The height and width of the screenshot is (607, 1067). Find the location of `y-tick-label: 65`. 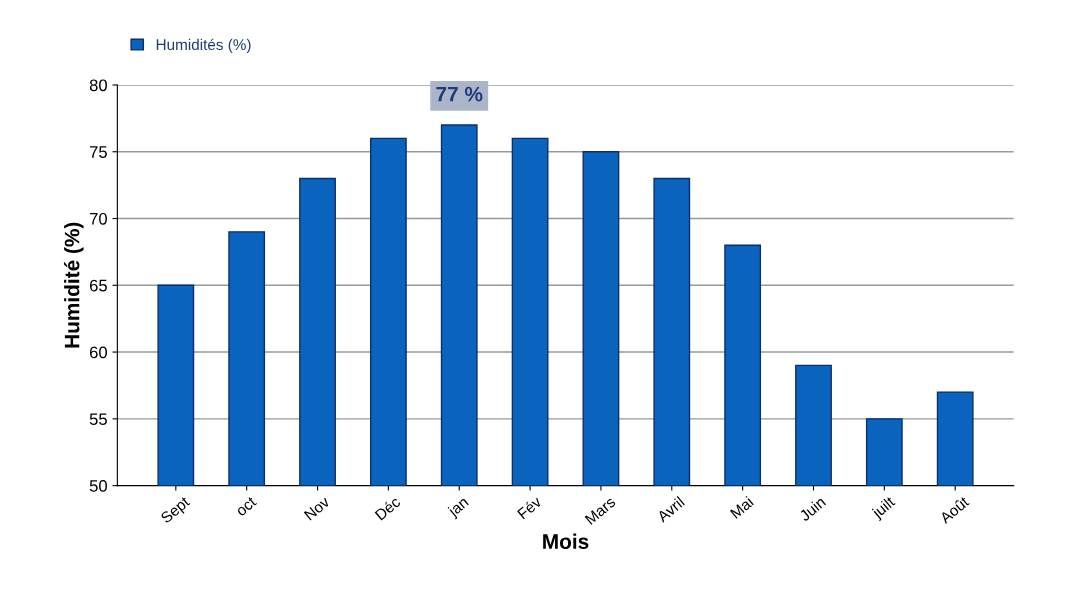

y-tick-label: 65 is located at coordinates (98, 285).